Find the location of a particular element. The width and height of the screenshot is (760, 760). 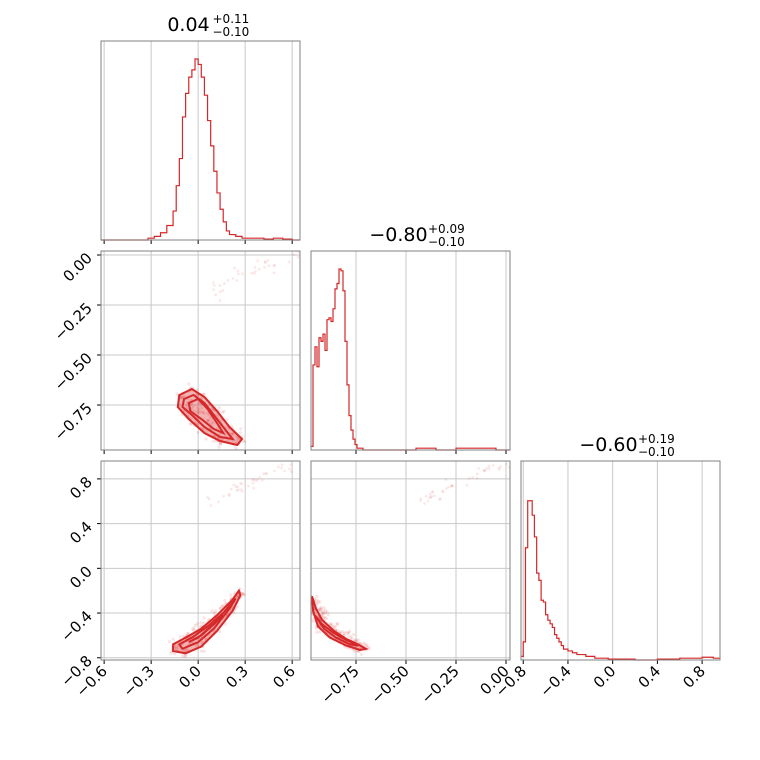

param-title-value: 0.04 is located at coordinates (188, 25).